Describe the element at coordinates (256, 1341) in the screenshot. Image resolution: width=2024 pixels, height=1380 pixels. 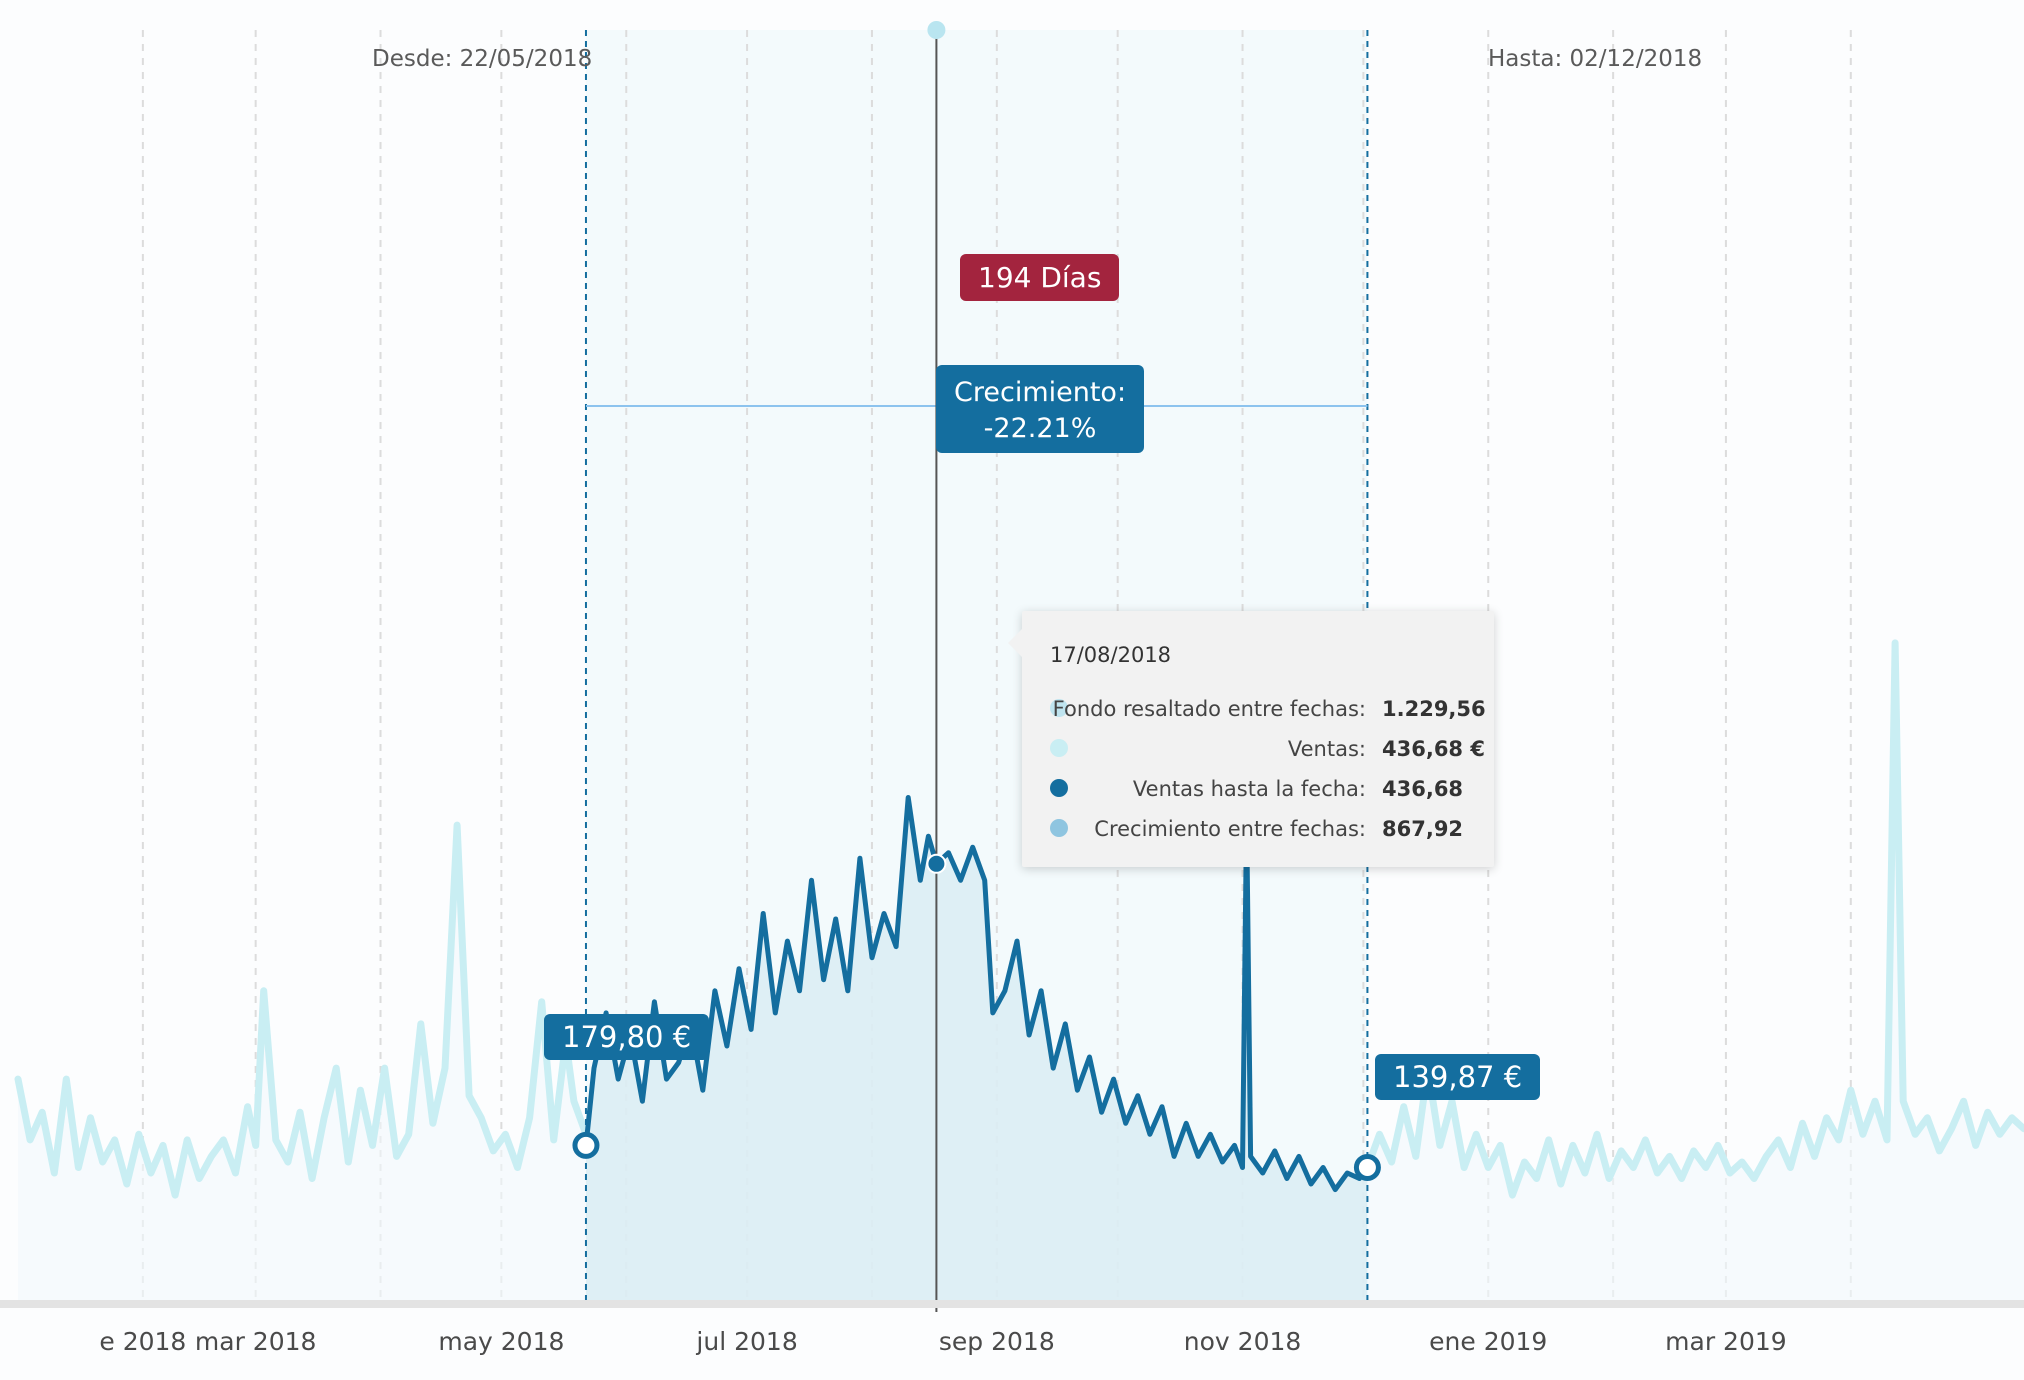
I see `x-tick-label: mar 2018` at that location.